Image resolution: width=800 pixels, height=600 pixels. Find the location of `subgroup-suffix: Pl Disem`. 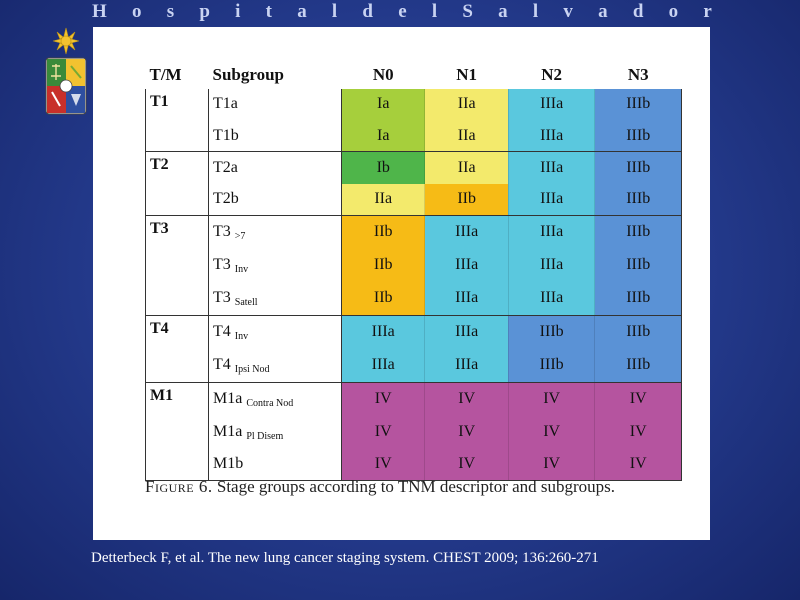

subgroup-suffix: Pl Disem is located at coordinates (265, 436).